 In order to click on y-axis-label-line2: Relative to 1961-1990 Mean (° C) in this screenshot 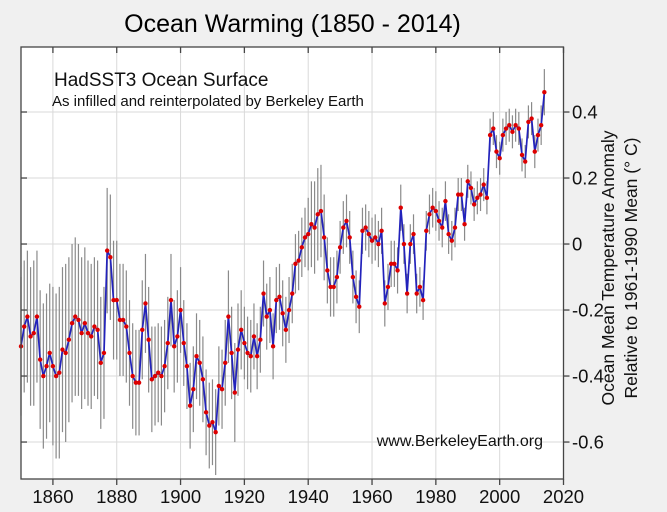, I will do `click(631, 268)`.